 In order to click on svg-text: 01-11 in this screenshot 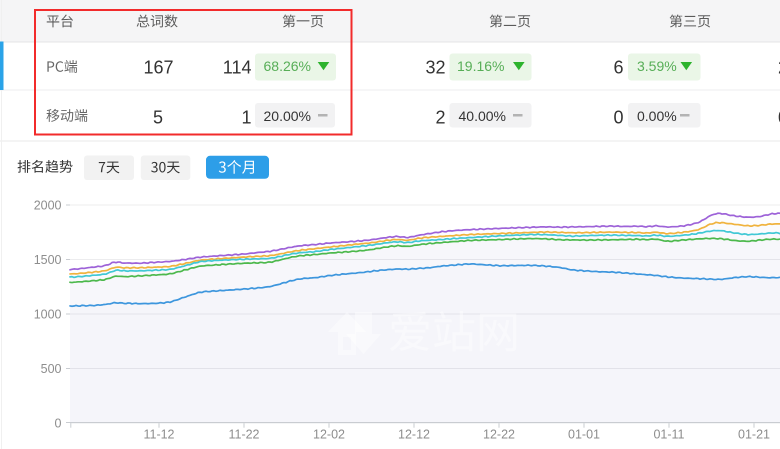, I will do `click(668, 435)`.